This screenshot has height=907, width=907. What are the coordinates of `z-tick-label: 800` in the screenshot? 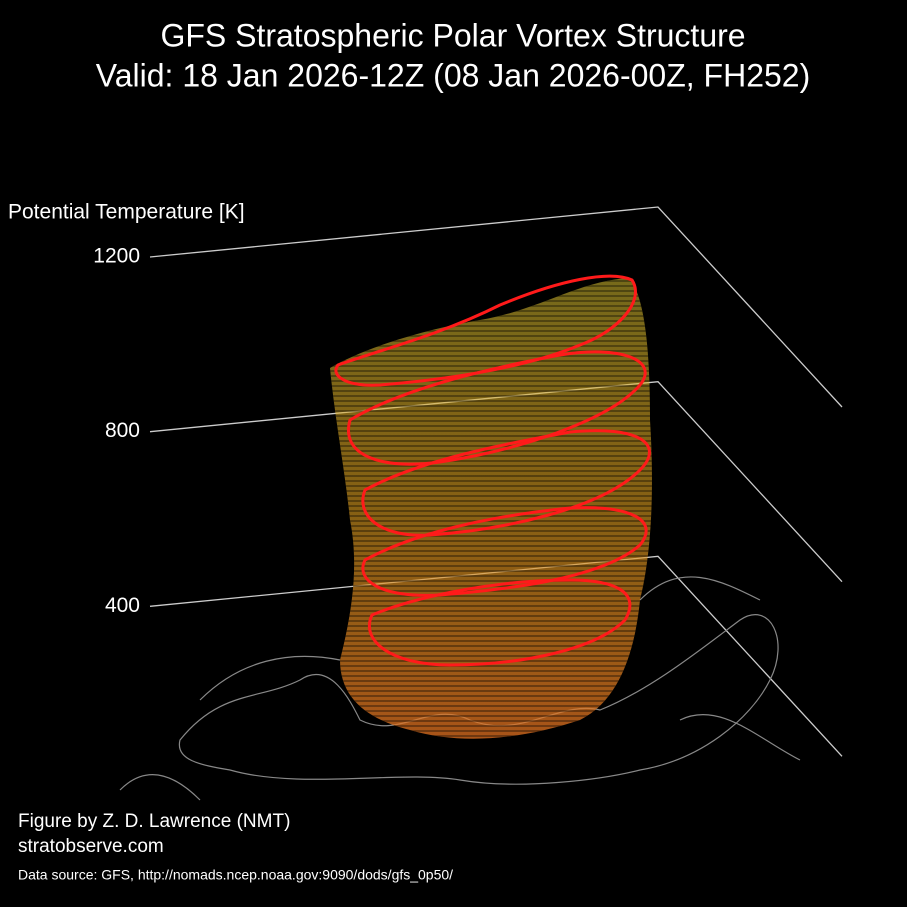 It's located at (122, 430).